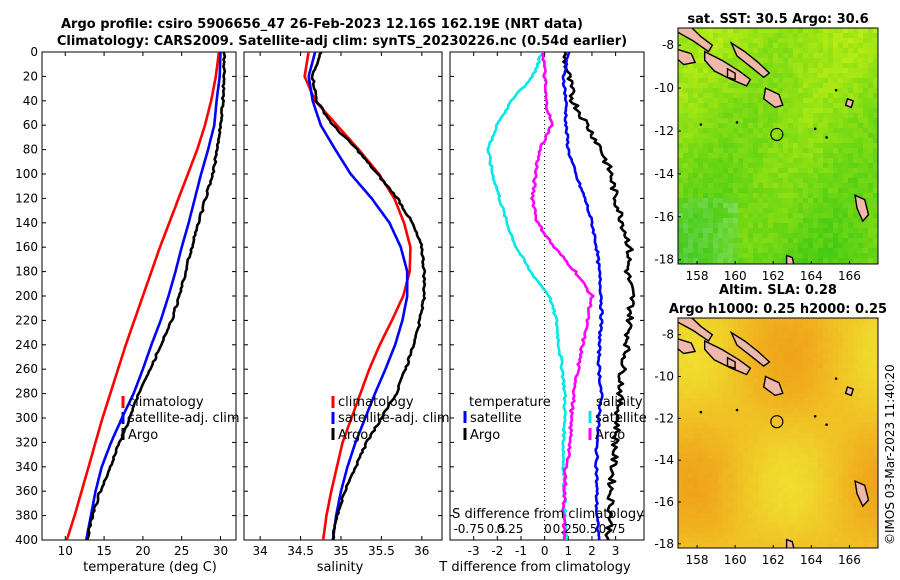 This screenshot has width=900, height=580. Describe the element at coordinates (664, 544) in the screenshot. I see `lat-tick-label: -18` at that location.